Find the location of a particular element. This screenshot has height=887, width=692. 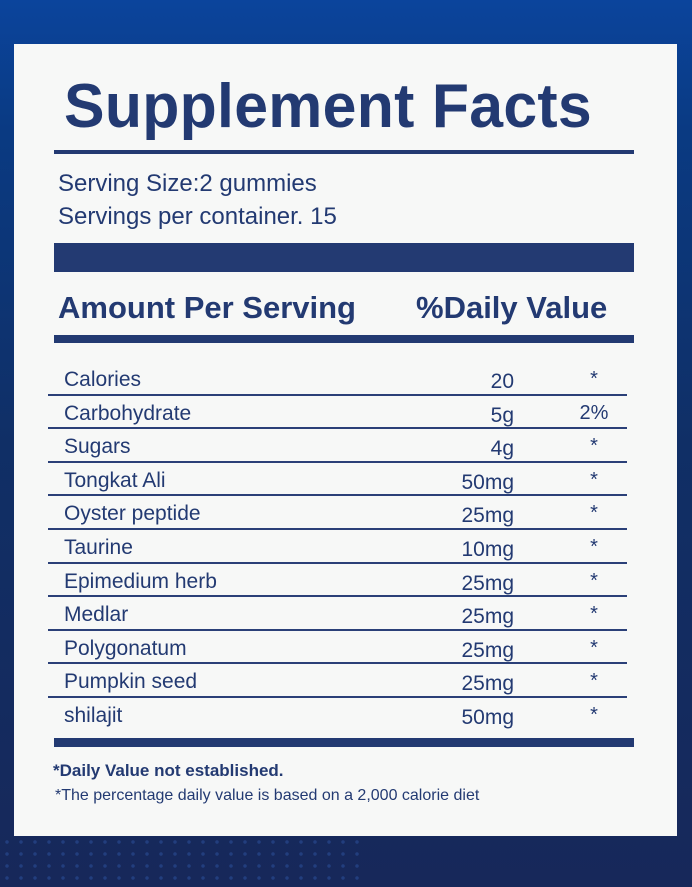

bottom-divider is located at coordinates (344, 742).